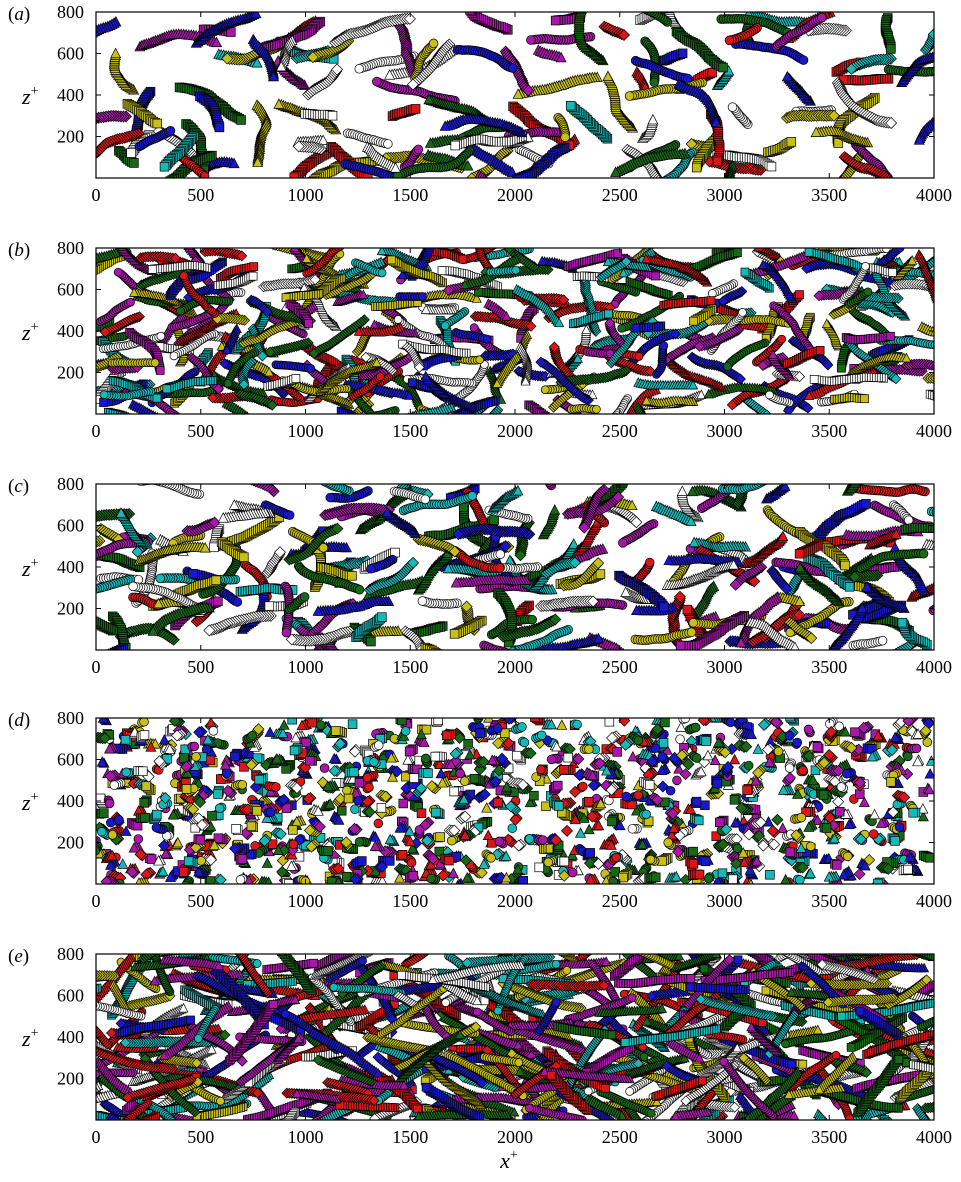  Describe the element at coordinates (70, 137) in the screenshot. I see `y-tick-label: 200` at that location.